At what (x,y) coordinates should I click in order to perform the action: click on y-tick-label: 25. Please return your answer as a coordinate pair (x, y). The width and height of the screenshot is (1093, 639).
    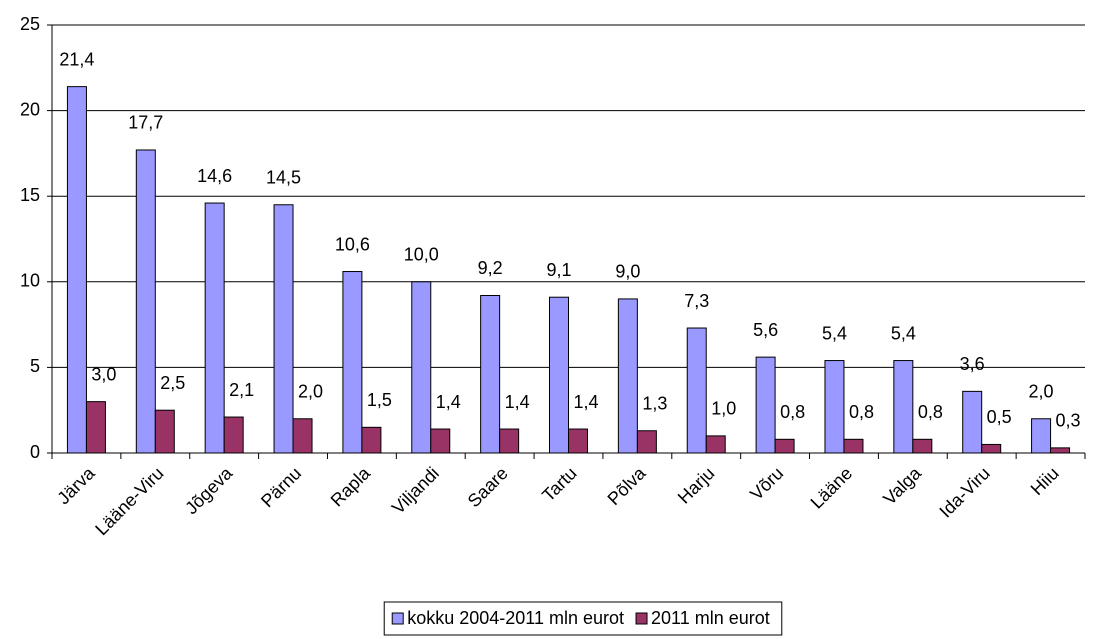
    Looking at the image, I should click on (30, 24).